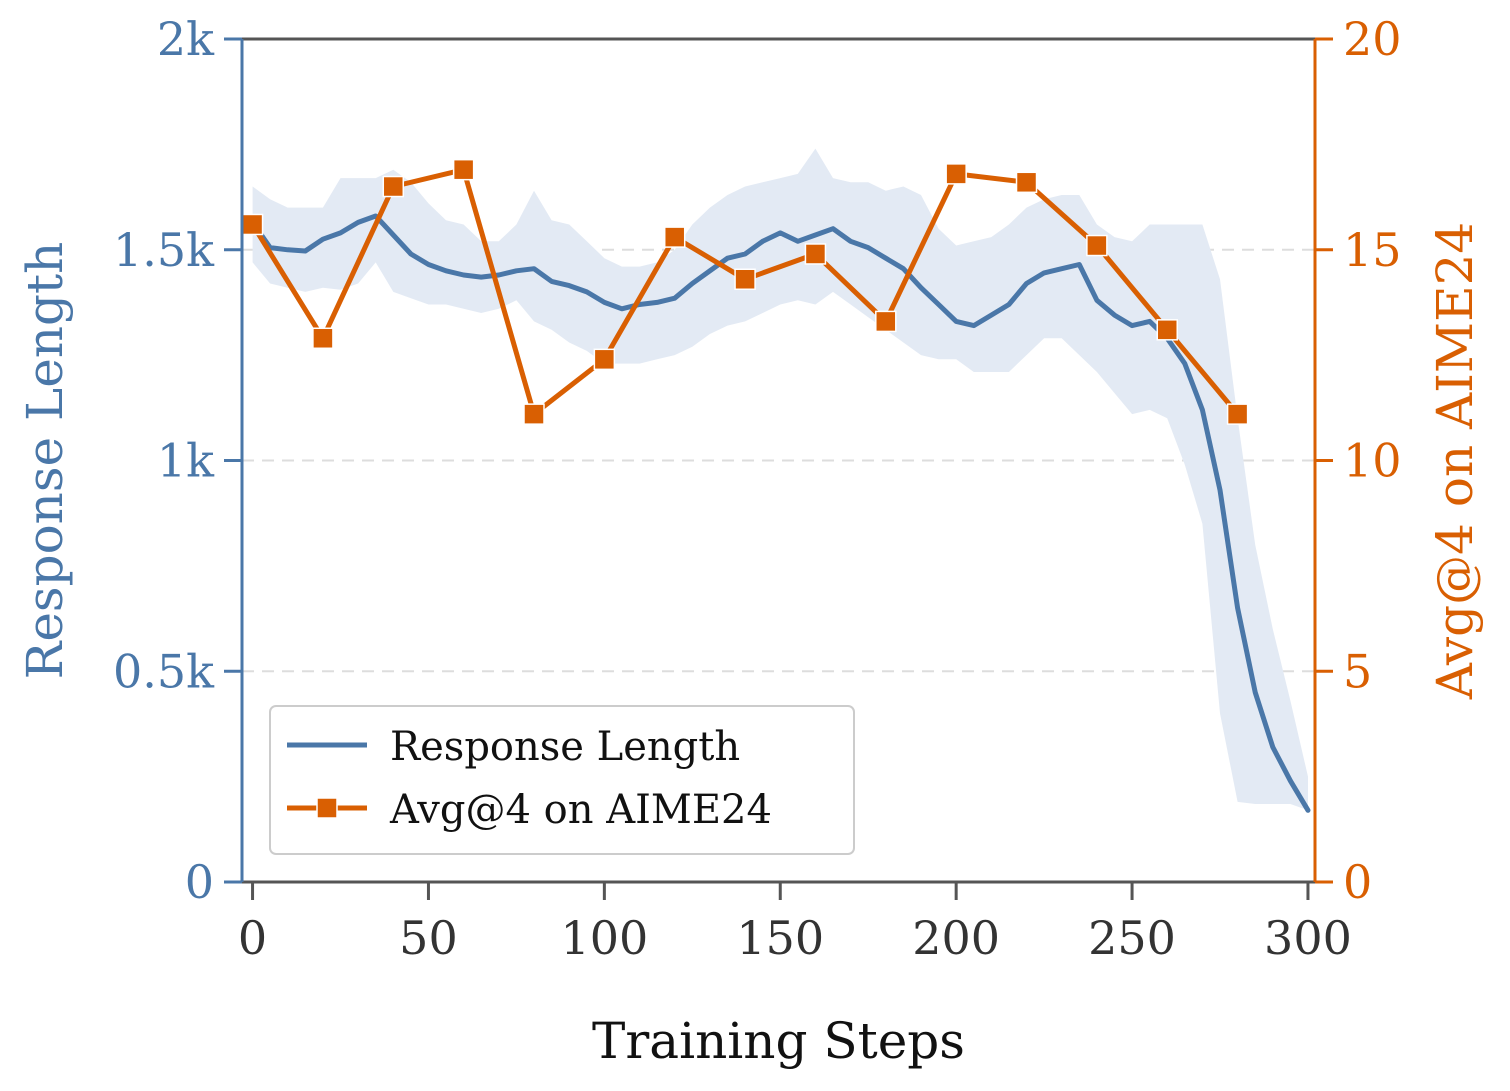 This screenshot has height=1091, width=1510. I want to click on x-axis-title: Training Steps, so click(778, 1041).